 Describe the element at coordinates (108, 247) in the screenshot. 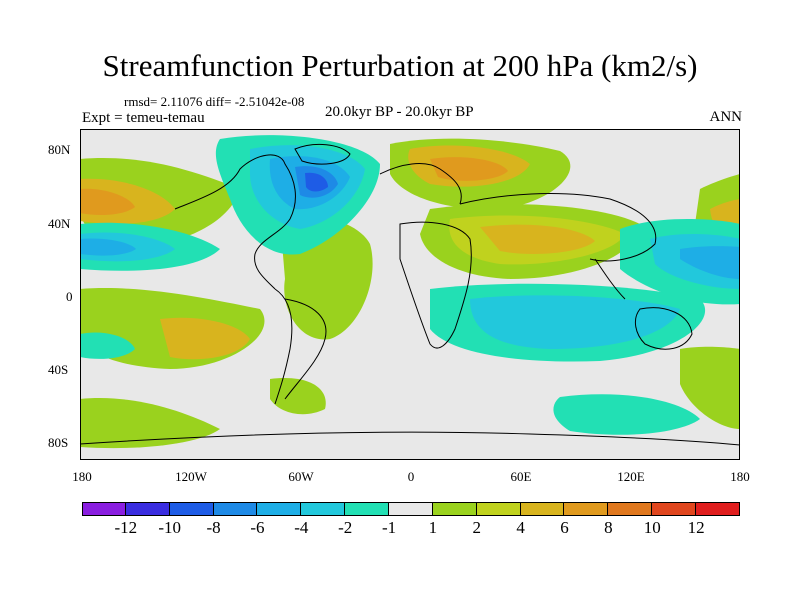

I see `neg-core-npacific-south` at that location.